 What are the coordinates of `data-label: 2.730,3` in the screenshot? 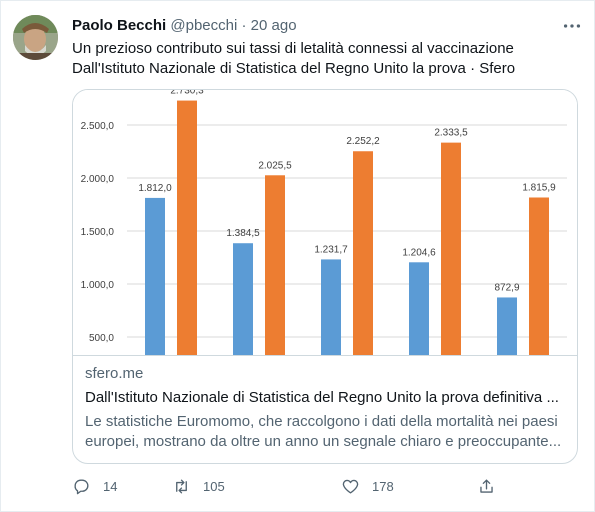 It's located at (187, 93).